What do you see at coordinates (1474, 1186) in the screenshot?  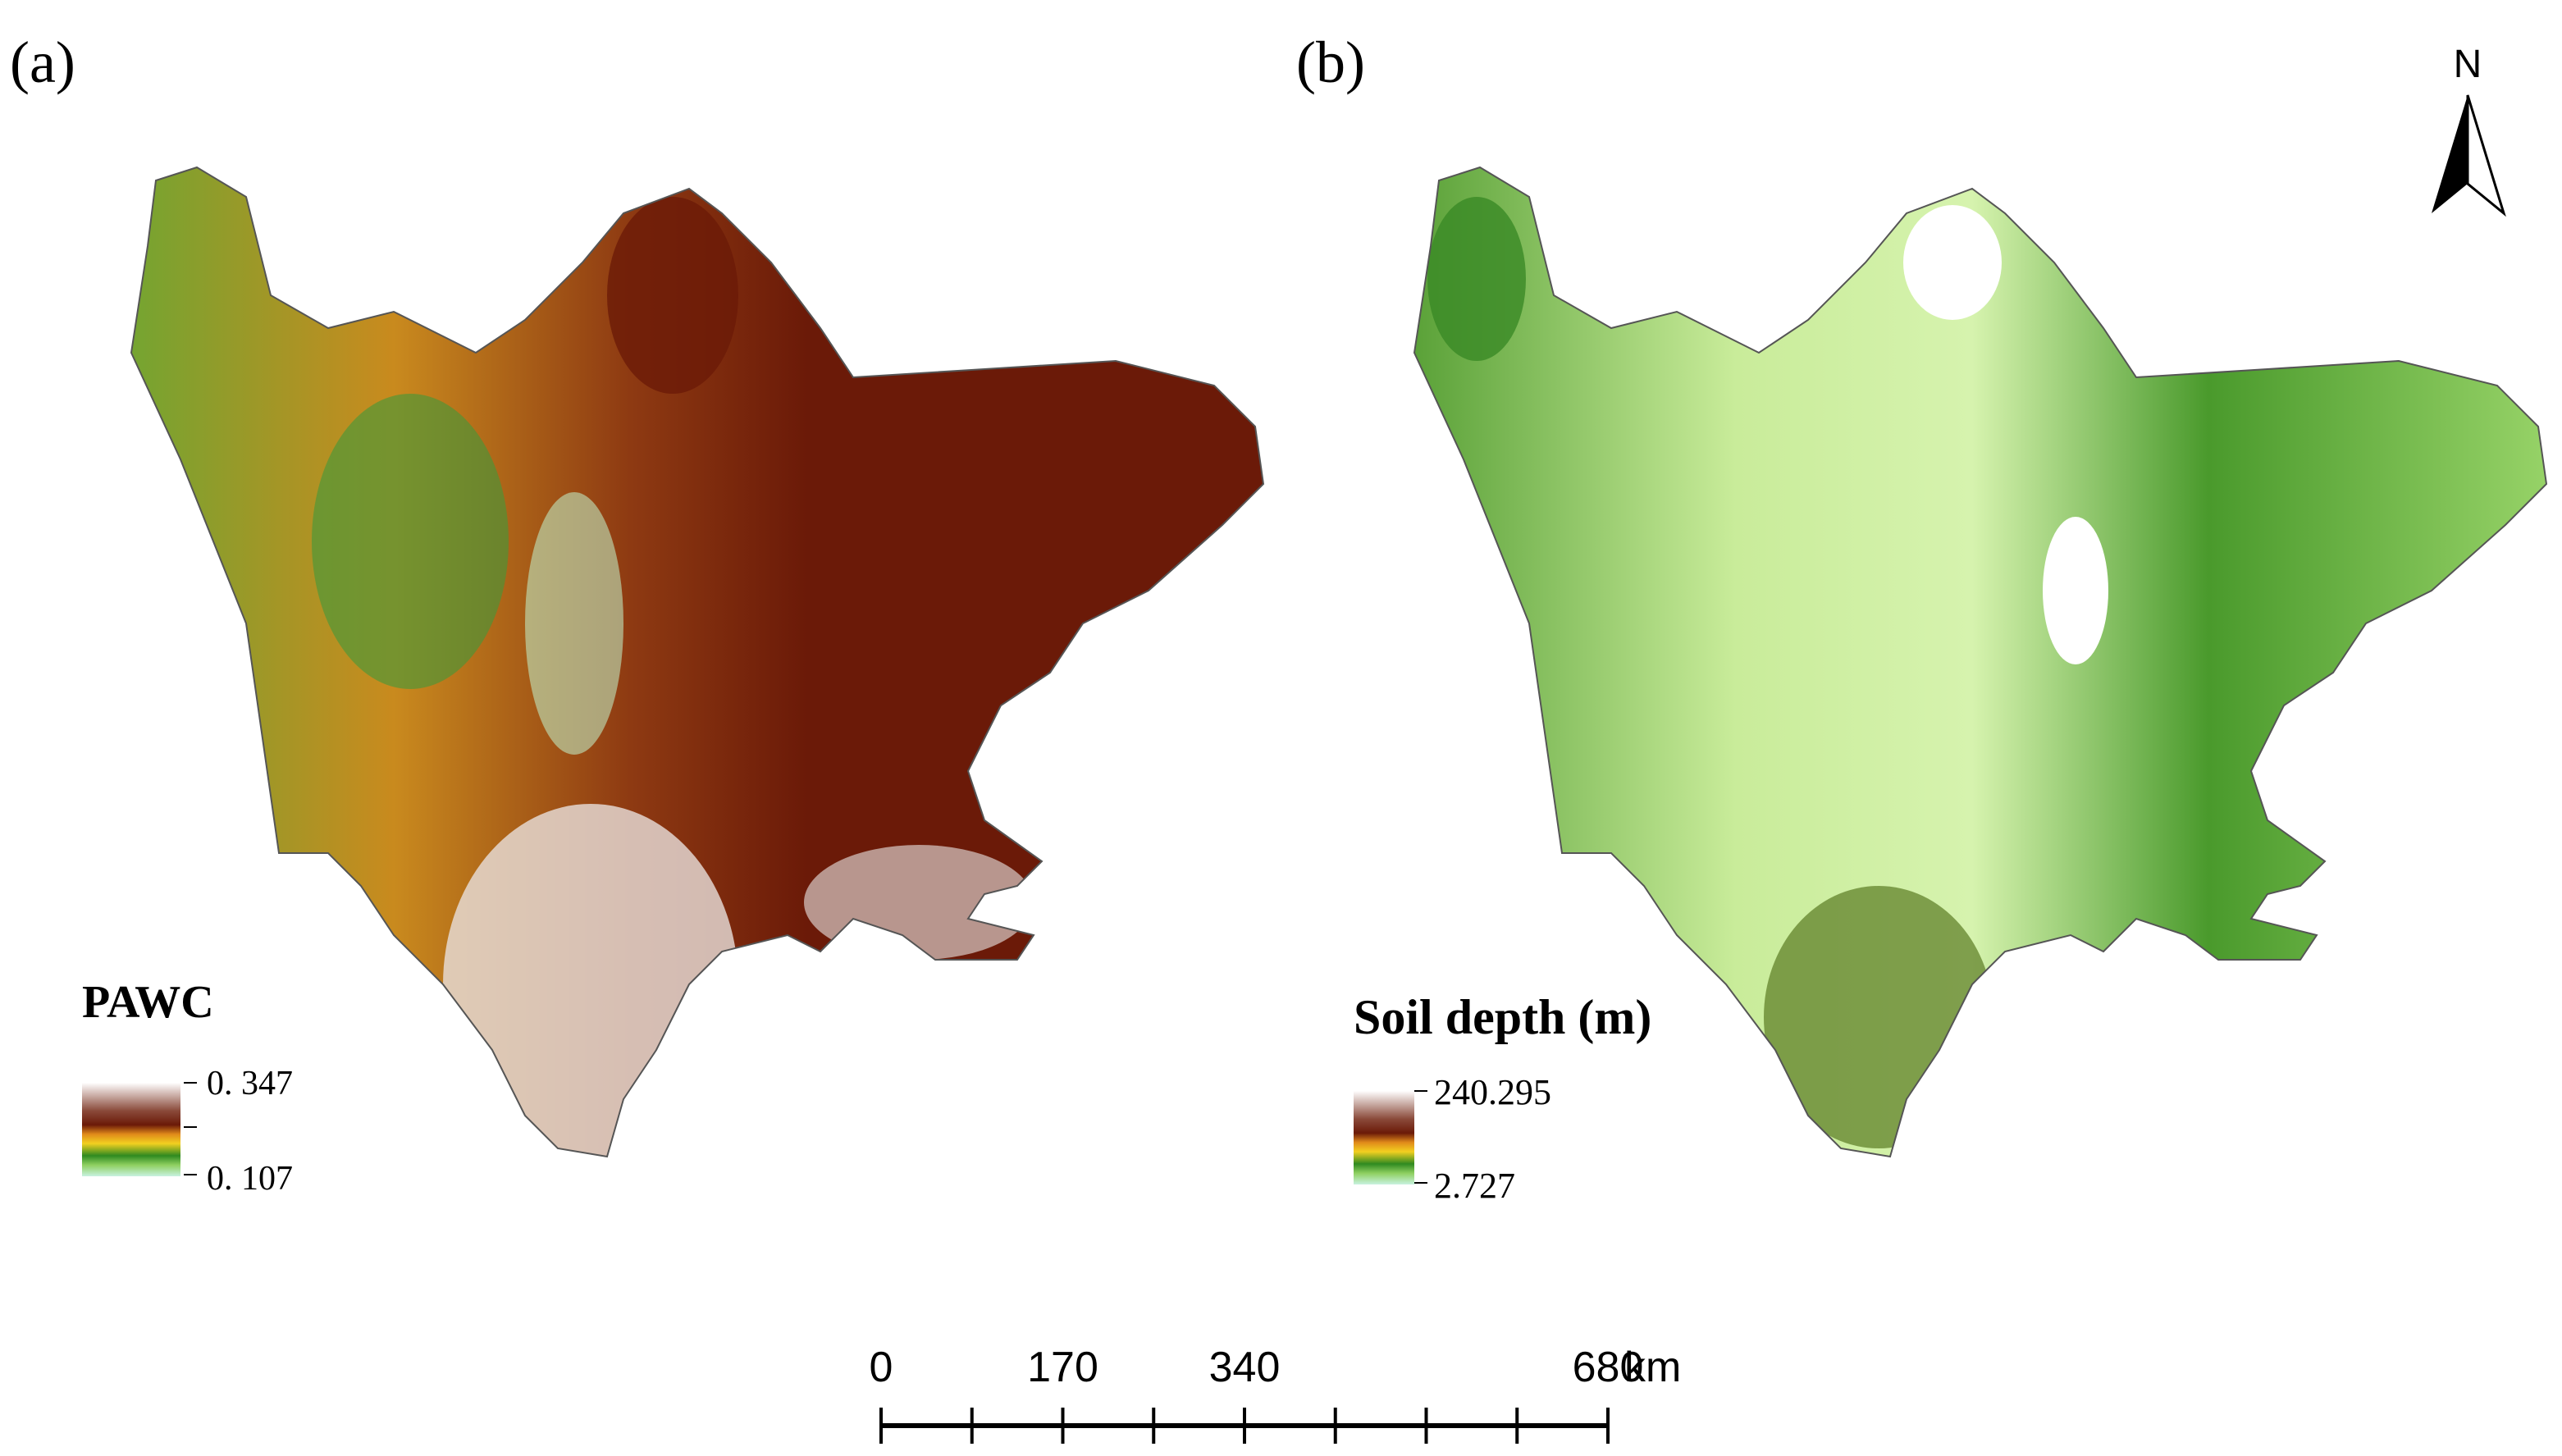 I see `legend-min: 2.727` at bounding box center [1474, 1186].